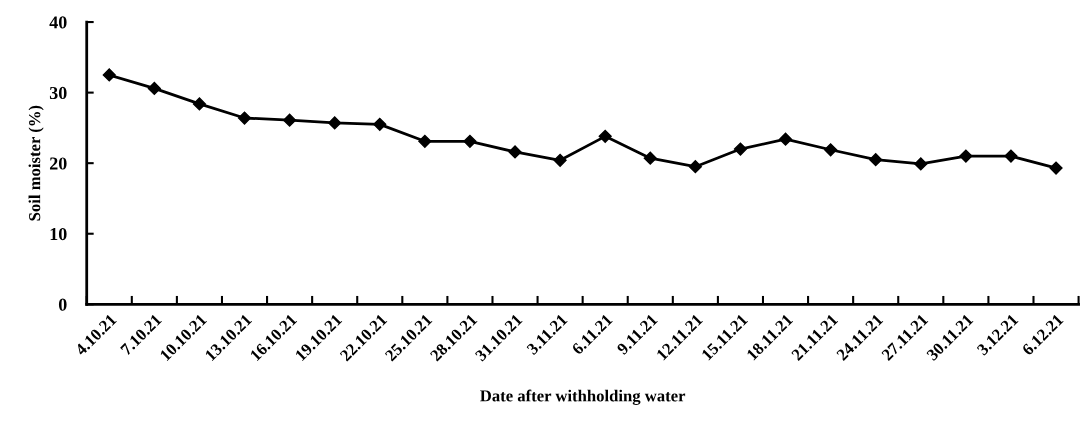 This screenshot has height=441, width=1084. I want to click on y-axis-title: Soil moister (%), so click(36, 163).